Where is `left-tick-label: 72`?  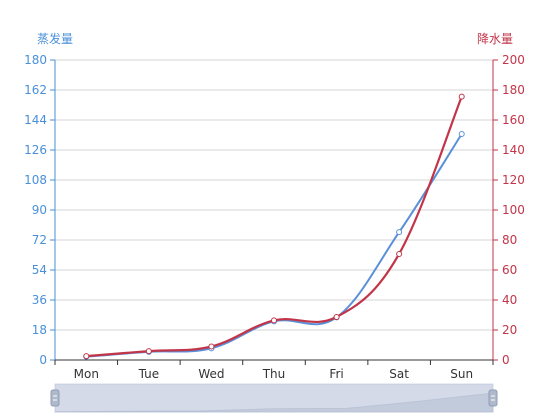
left-tick-label: 72 is located at coordinates (39, 240).